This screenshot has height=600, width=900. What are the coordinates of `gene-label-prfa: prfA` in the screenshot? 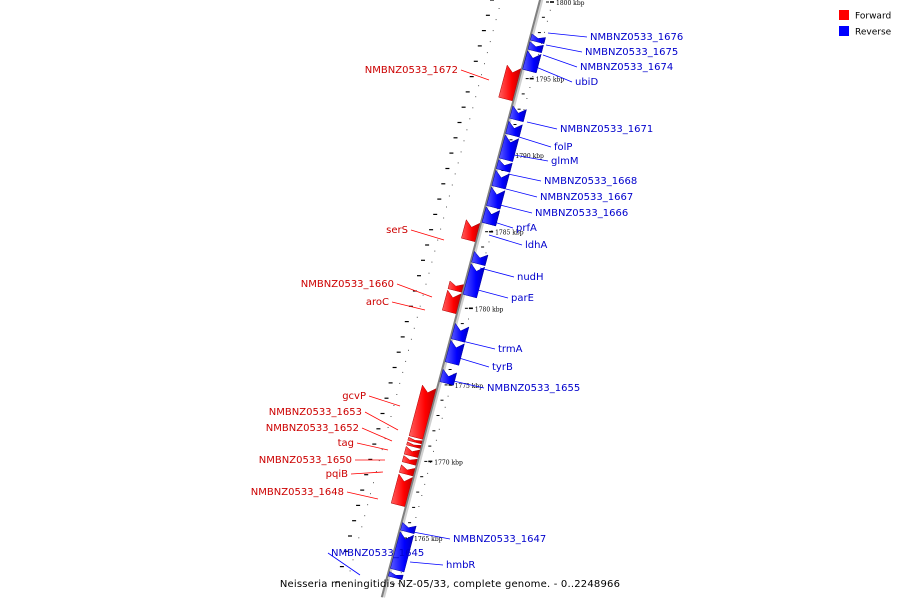 It's located at (526, 228).